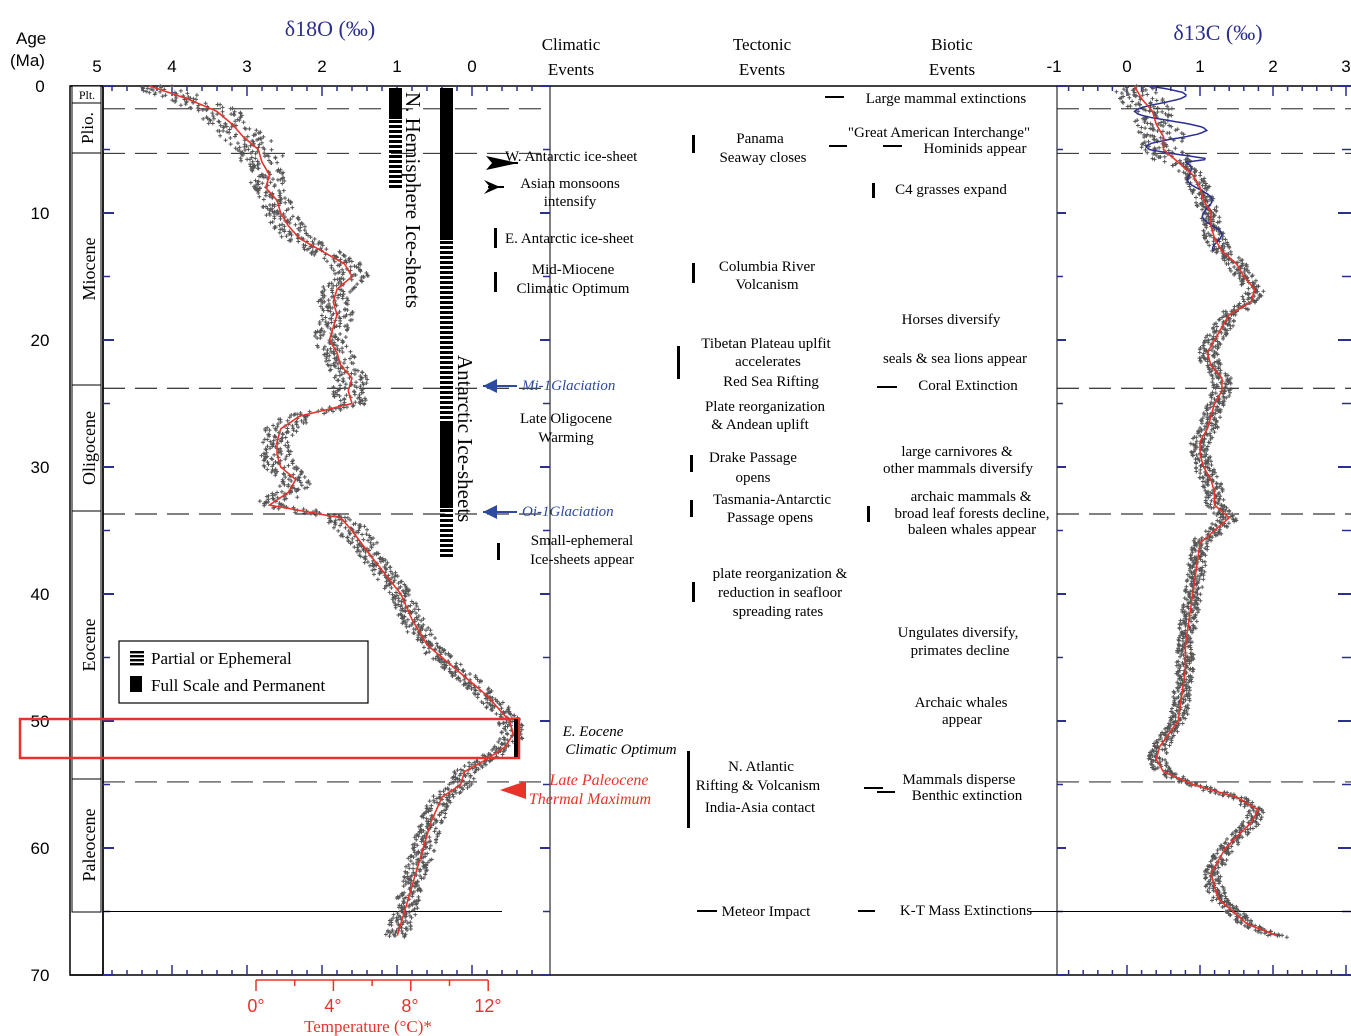 The width and height of the screenshot is (1351, 1036). Describe the element at coordinates (619, 741) in the screenshot. I see `climatic-event-eeco: E. Eocene Climatic Optimum` at that location.